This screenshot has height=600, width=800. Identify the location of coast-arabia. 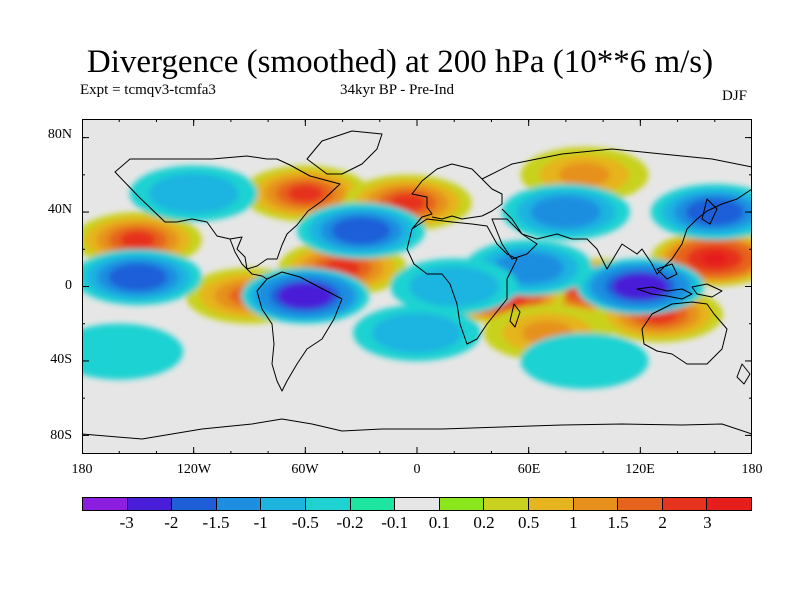
(514, 239).